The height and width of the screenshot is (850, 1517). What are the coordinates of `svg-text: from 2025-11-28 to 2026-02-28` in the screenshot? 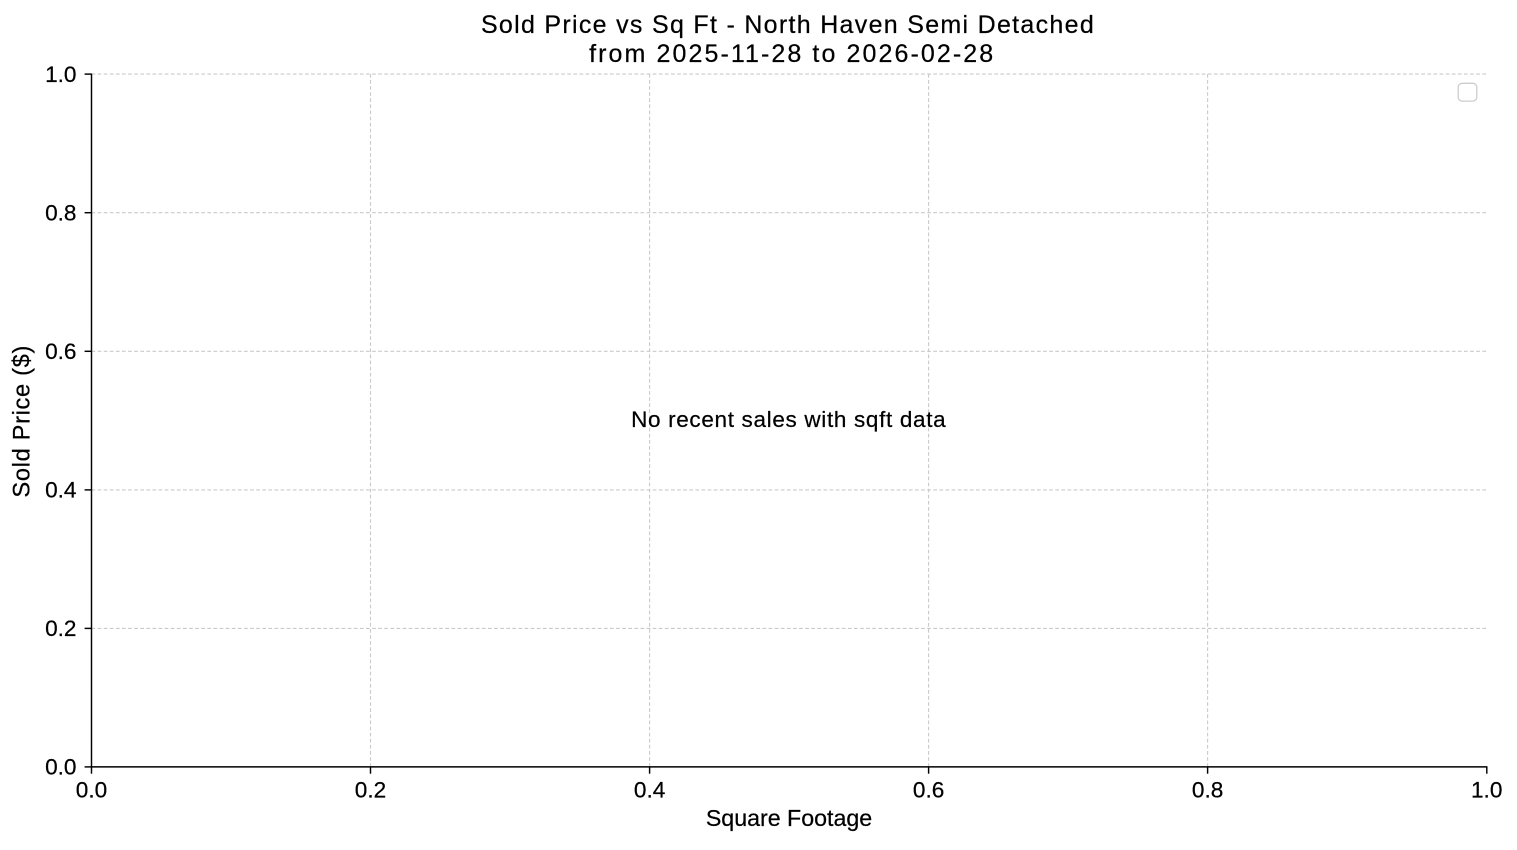 It's located at (792, 54).